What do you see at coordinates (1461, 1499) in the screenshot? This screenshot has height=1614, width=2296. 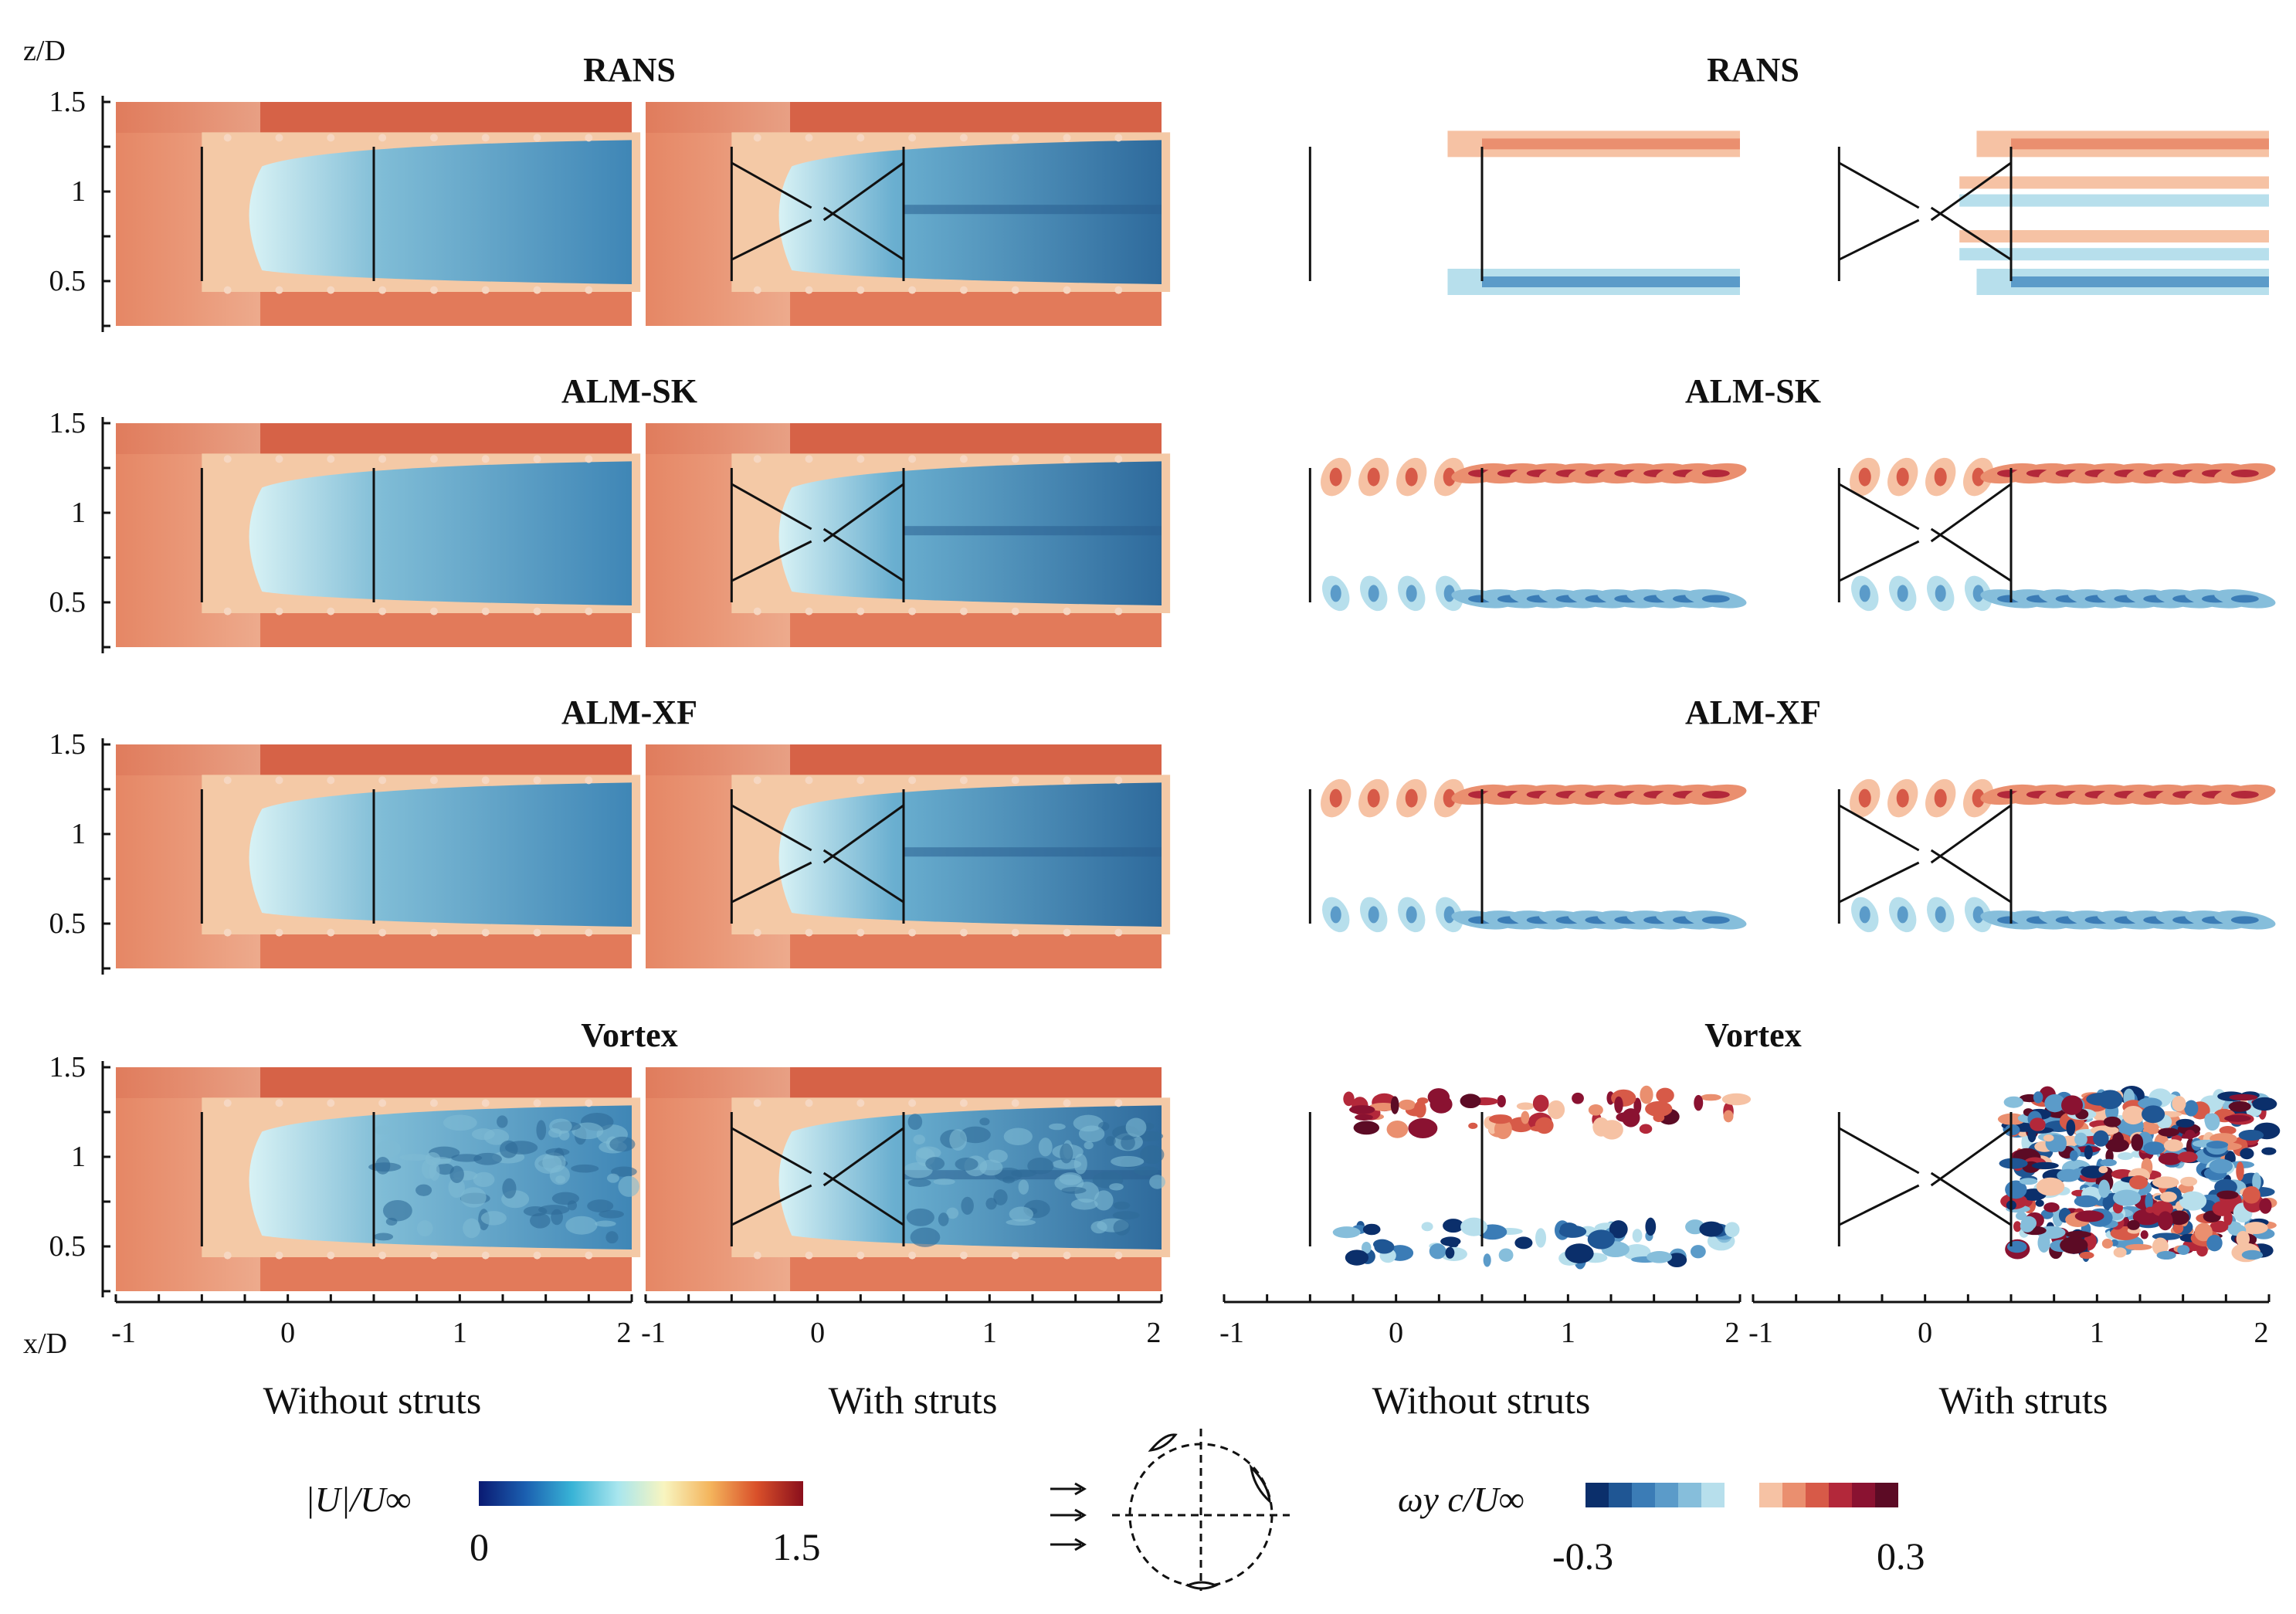 I see `vorticity-colorbar-label: ωy c/U∞` at bounding box center [1461, 1499].